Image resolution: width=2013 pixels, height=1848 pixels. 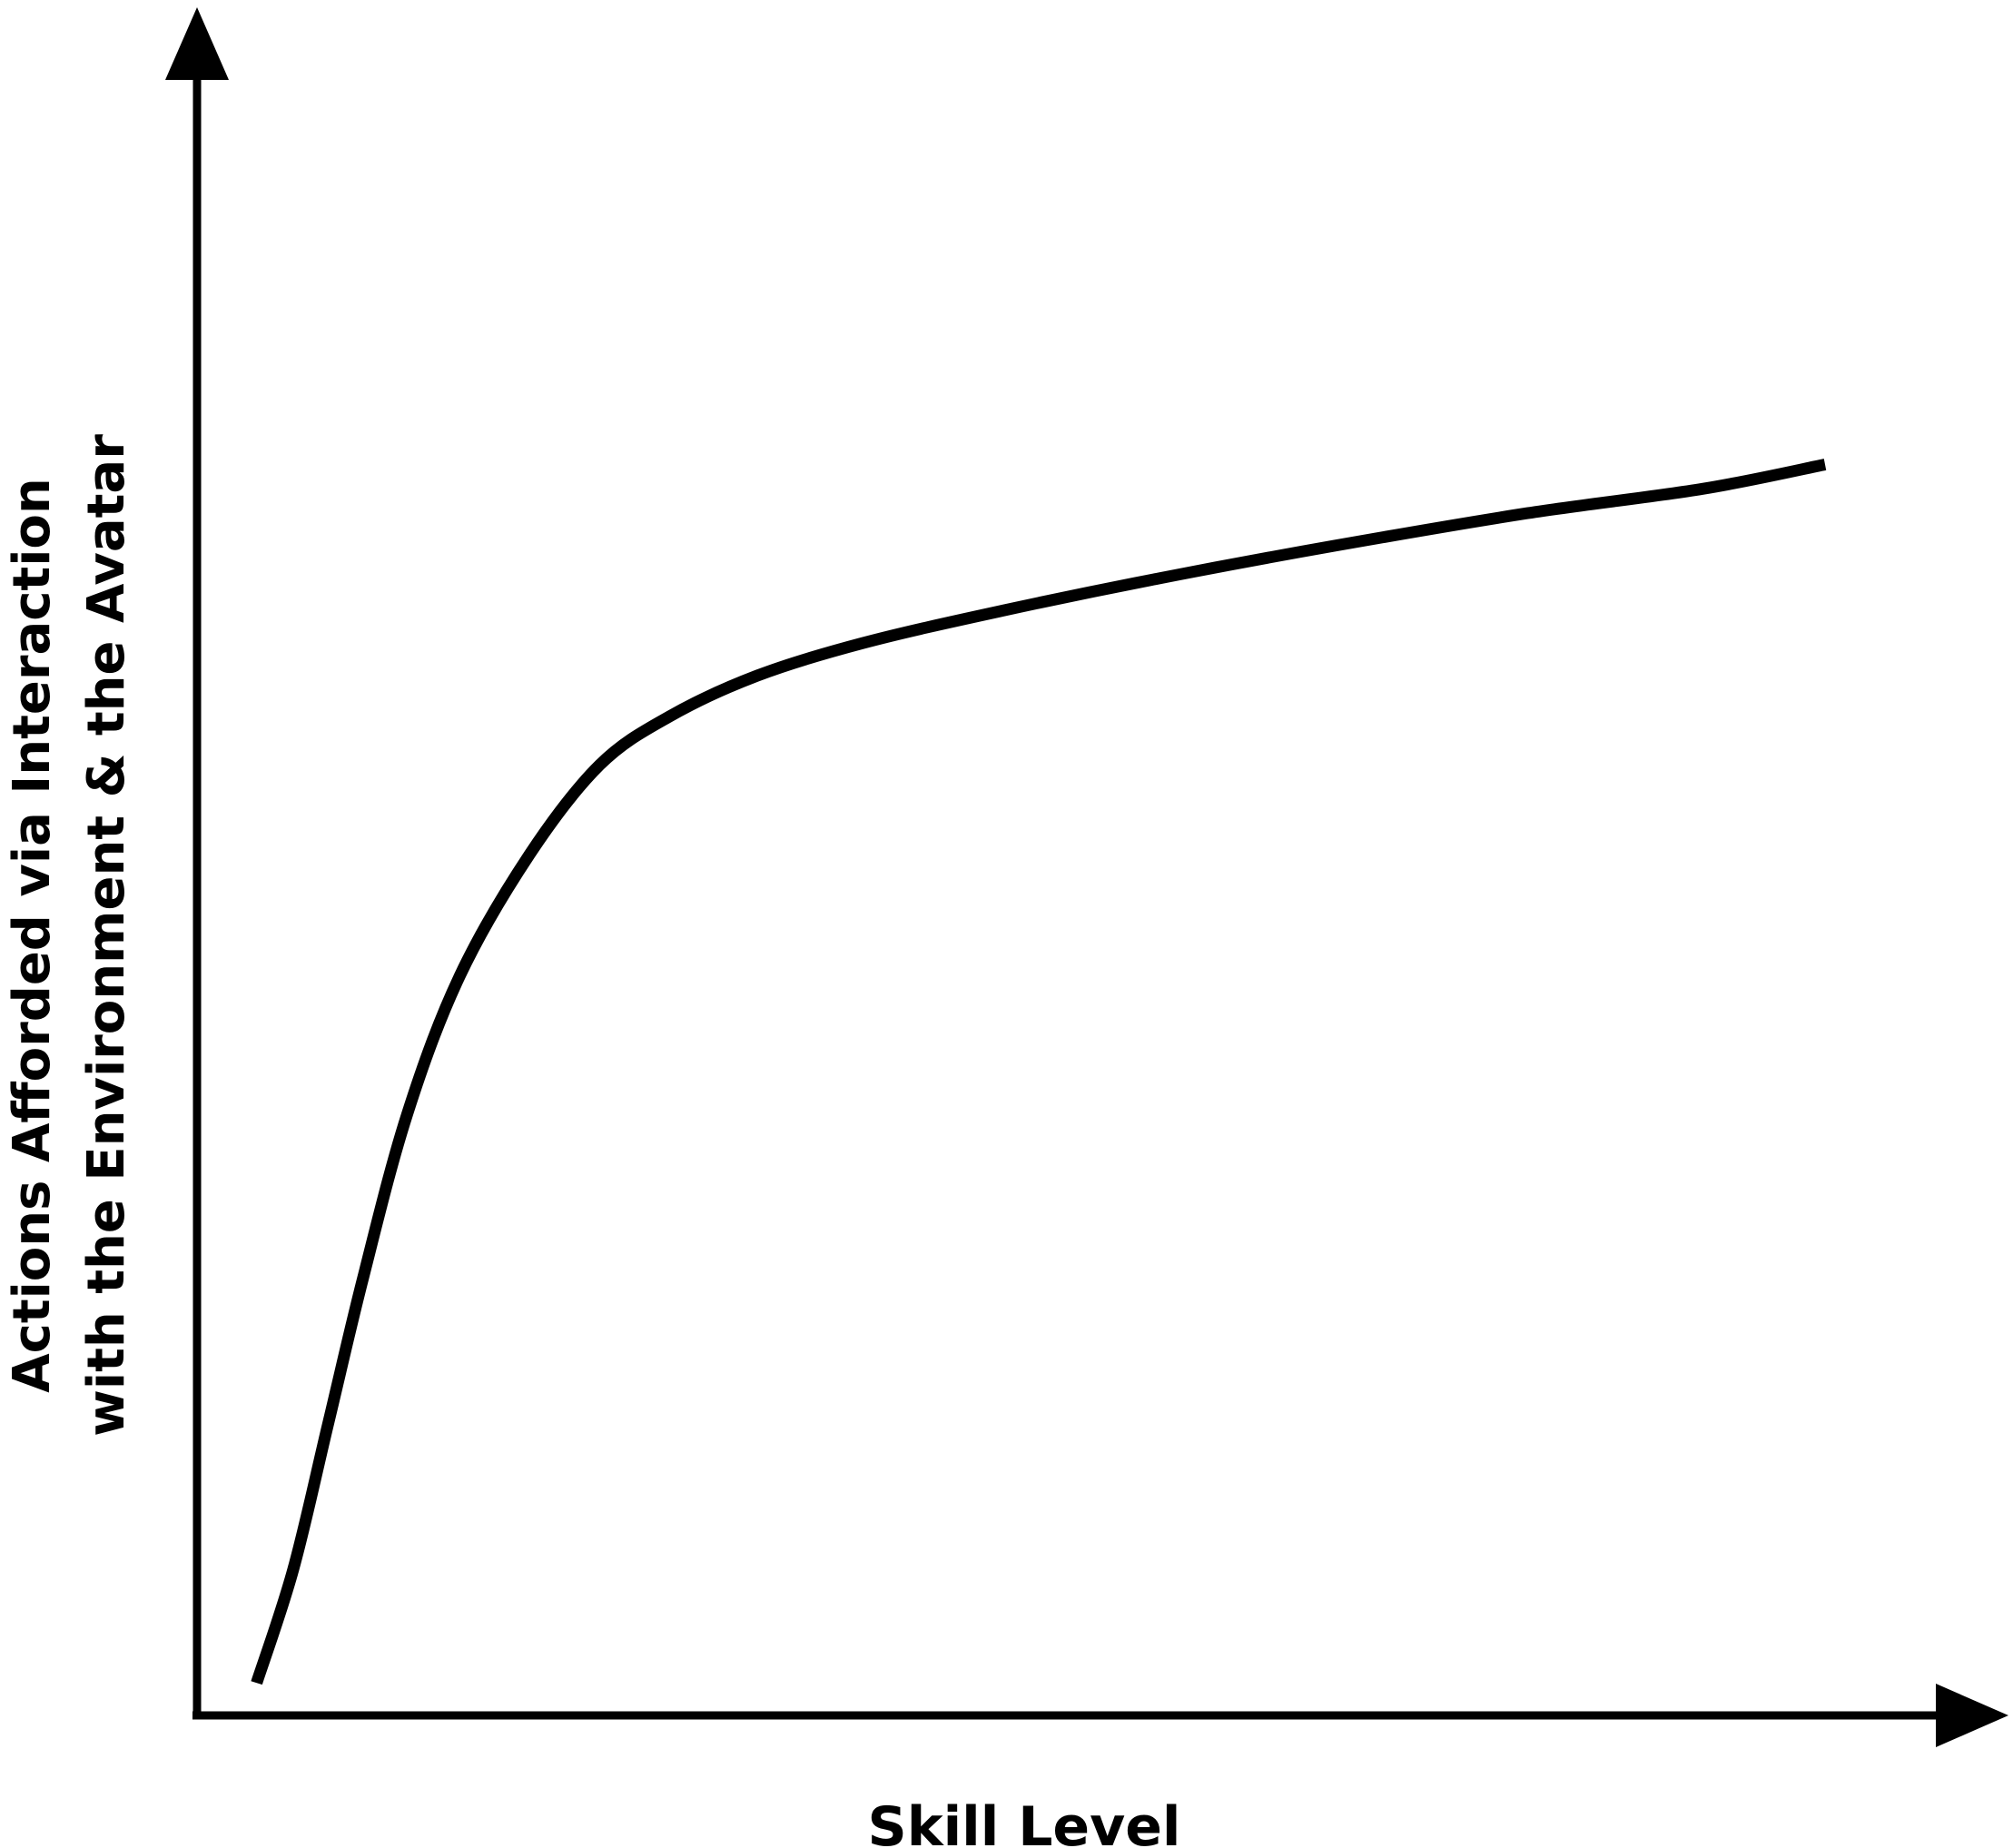 What do you see at coordinates (106, 936) in the screenshot?
I see `y-axis-label-line-2: with the Environment & the Avatar` at bounding box center [106, 936].